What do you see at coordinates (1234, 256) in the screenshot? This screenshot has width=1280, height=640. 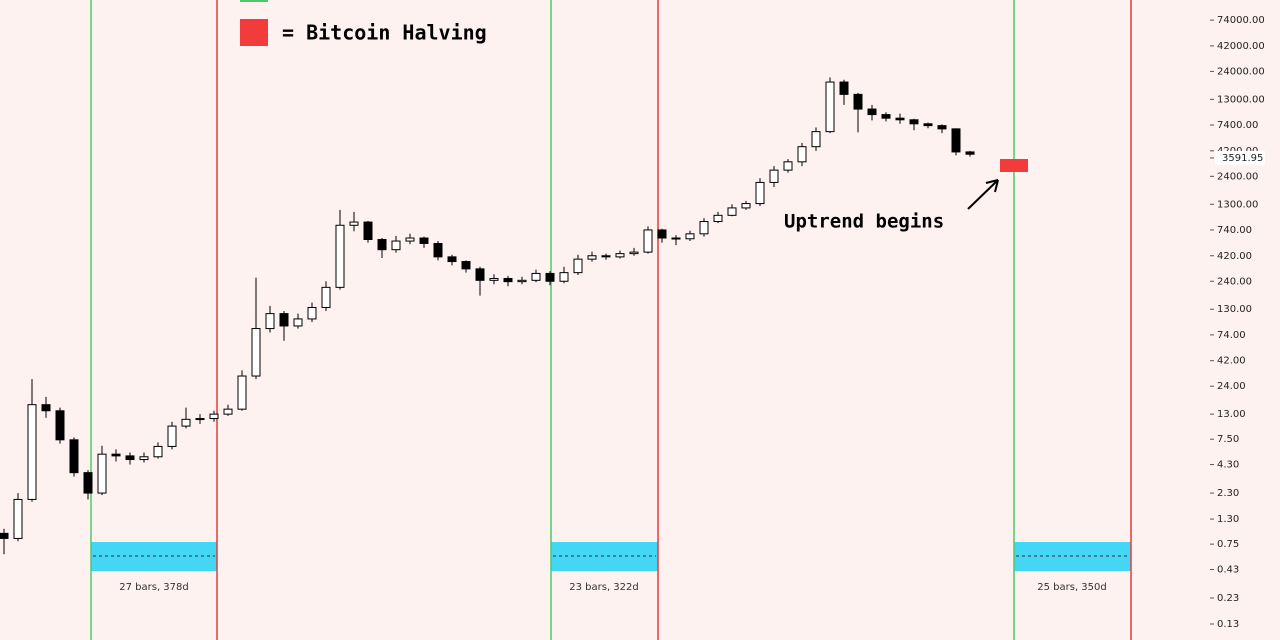 I see `y-tick-label: 420.00` at bounding box center [1234, 256].